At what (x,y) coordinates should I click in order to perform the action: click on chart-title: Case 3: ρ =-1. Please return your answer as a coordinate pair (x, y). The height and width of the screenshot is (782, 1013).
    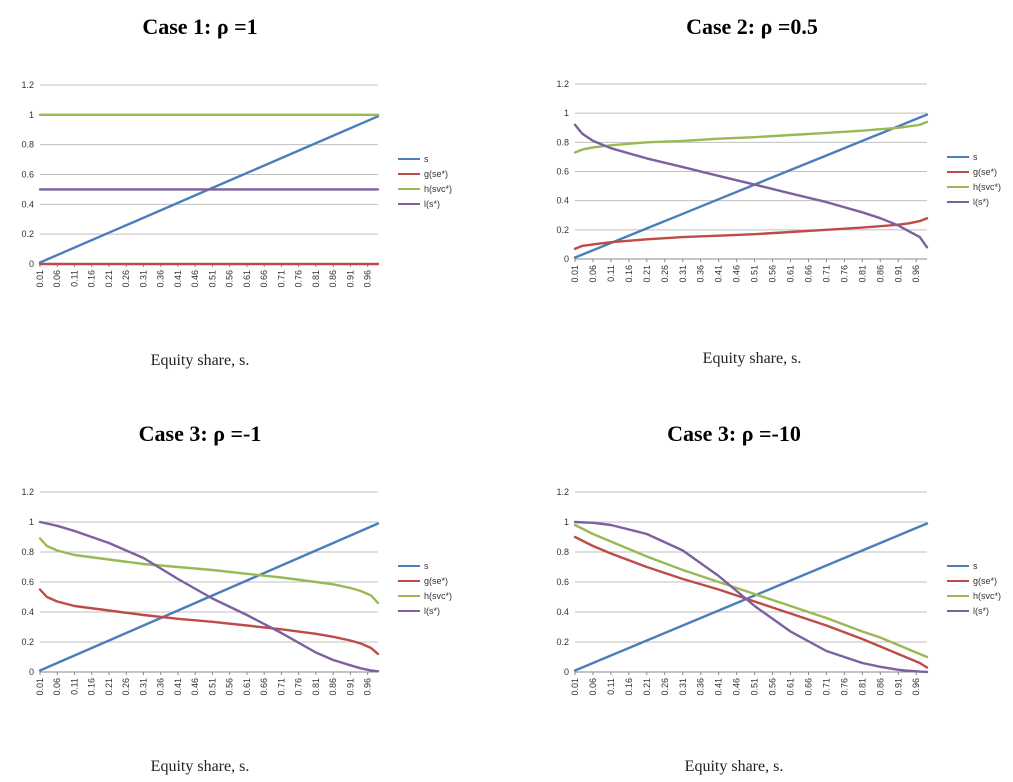
    Looking at the image, I should click on (200, 433).